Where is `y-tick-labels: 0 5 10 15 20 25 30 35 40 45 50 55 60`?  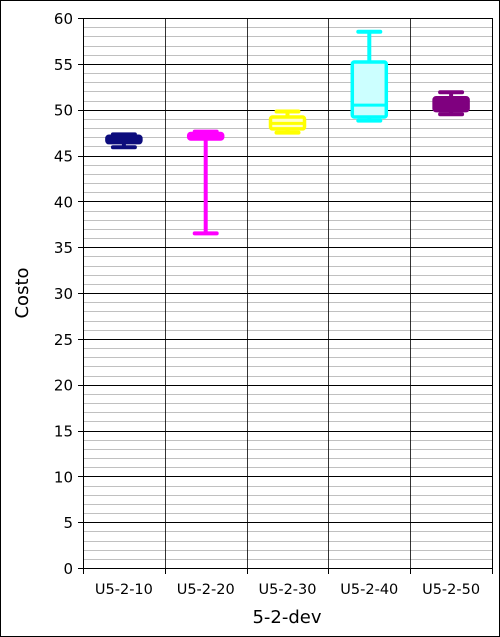 y-tick-labels: 0 5 10 15 20 25 30 35 40 45 50 55 60 is located at coordinates (68, 294).